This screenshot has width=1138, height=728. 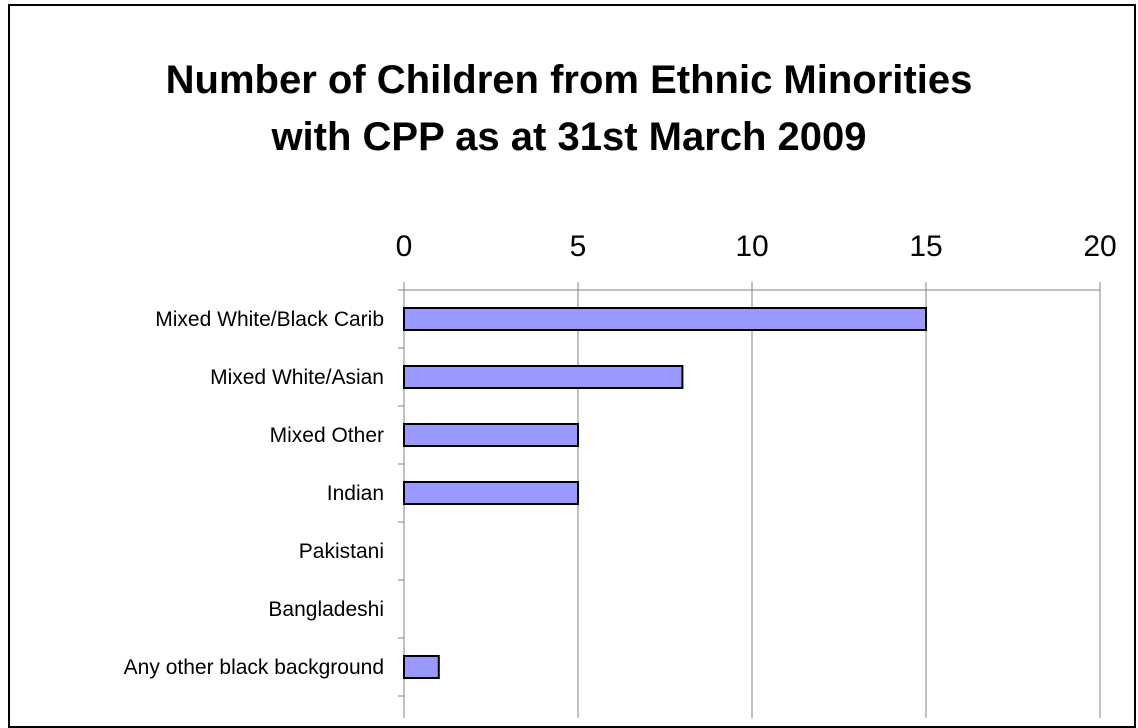 I want to click on x-tick-label-10: 10, so click(x=751, y=246).